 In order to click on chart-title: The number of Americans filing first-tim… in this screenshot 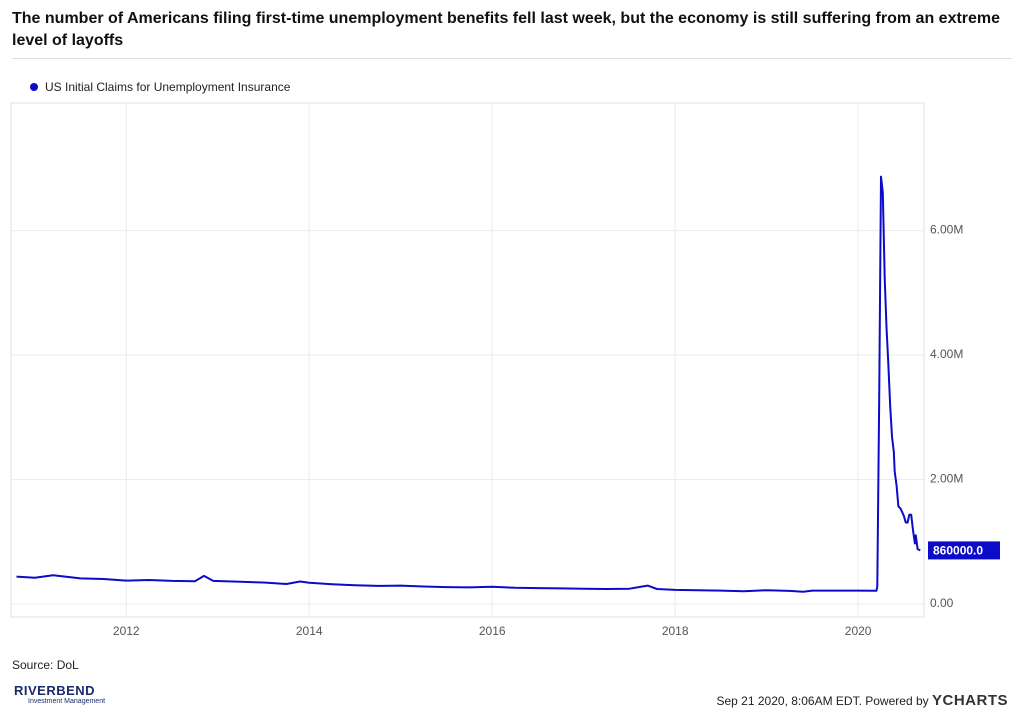, I will do `click(506, 29)`.